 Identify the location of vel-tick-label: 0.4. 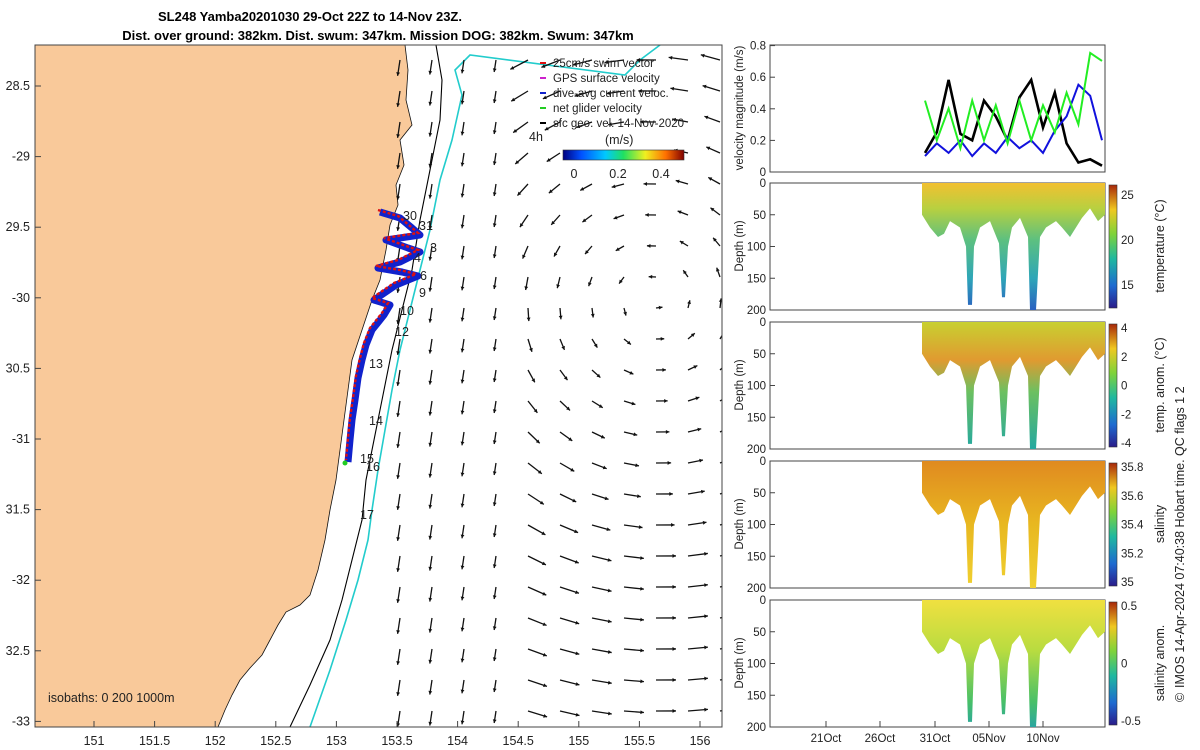
(758, 110).